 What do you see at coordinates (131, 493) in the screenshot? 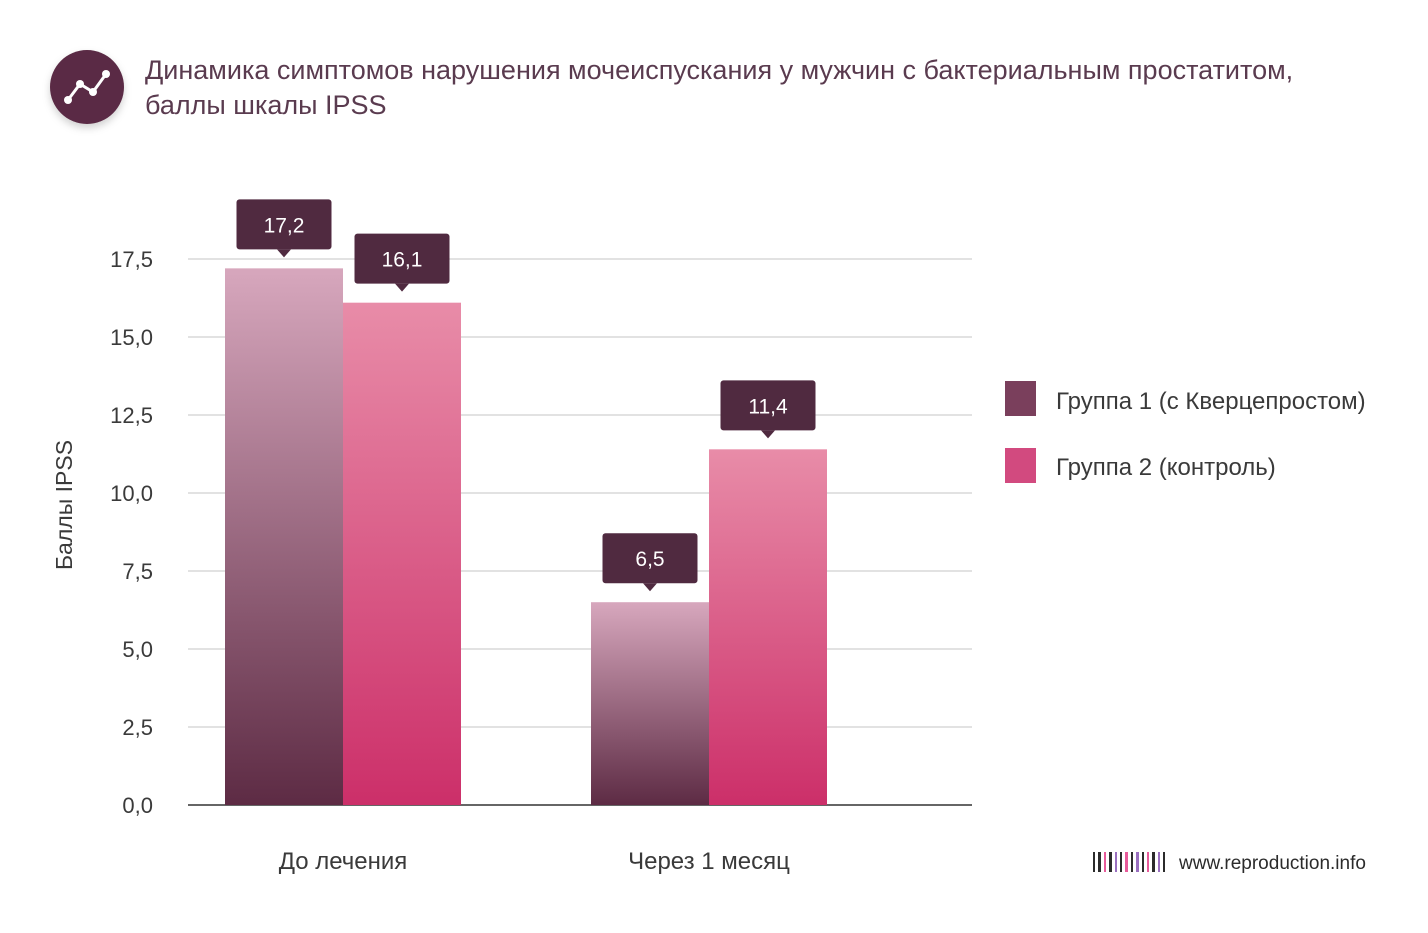
I see `y-tick-label: 10,0` at bounding box center [131, 493].